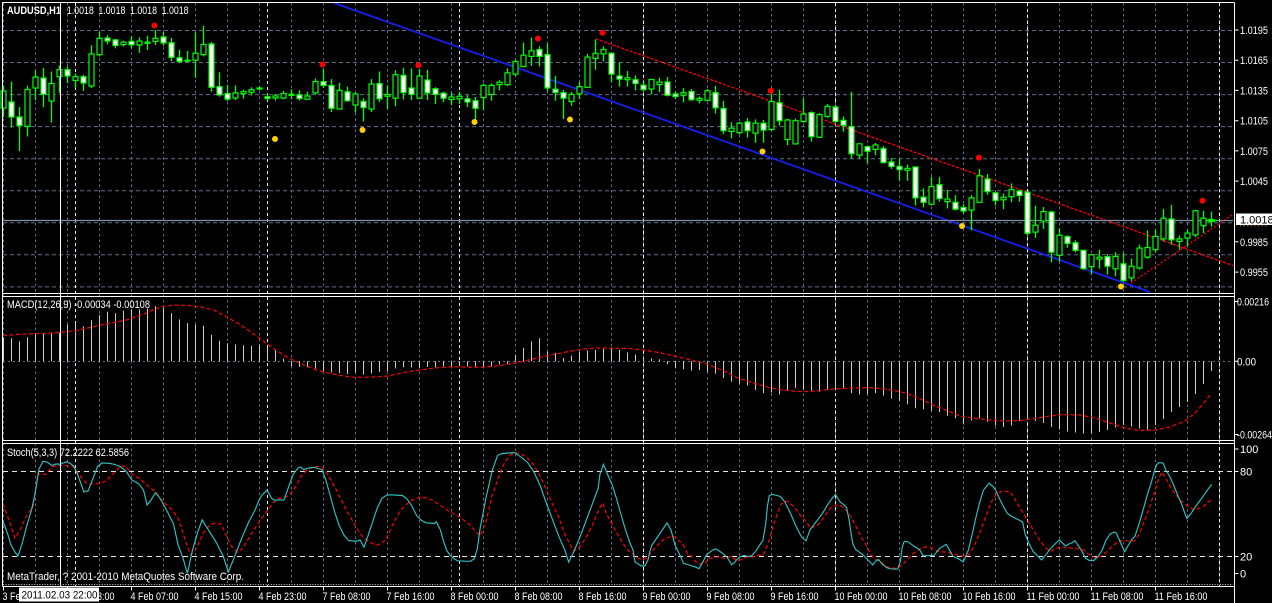 Image resolution: width=1272 pixels, height=603 pixels. What do you see at coordinates (795, 597) in the screenshot?
I see `svg-text: 9 Feb 16:00` at bounding box center [795, 597].